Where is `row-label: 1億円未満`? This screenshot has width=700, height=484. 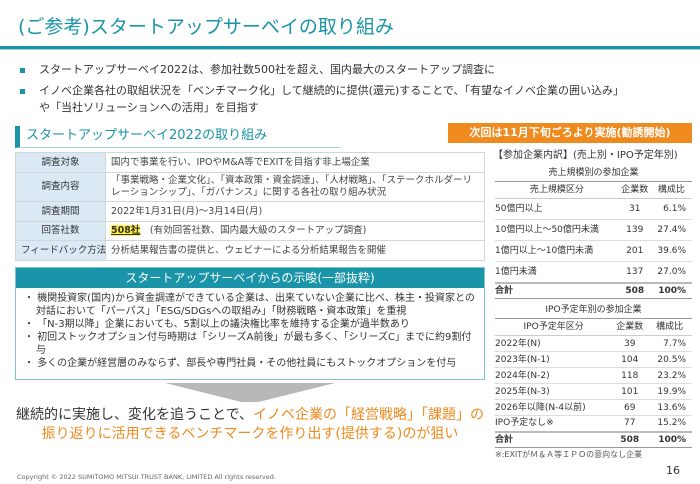
row-label: 1億円未満 is located at coordinates (557, 272).